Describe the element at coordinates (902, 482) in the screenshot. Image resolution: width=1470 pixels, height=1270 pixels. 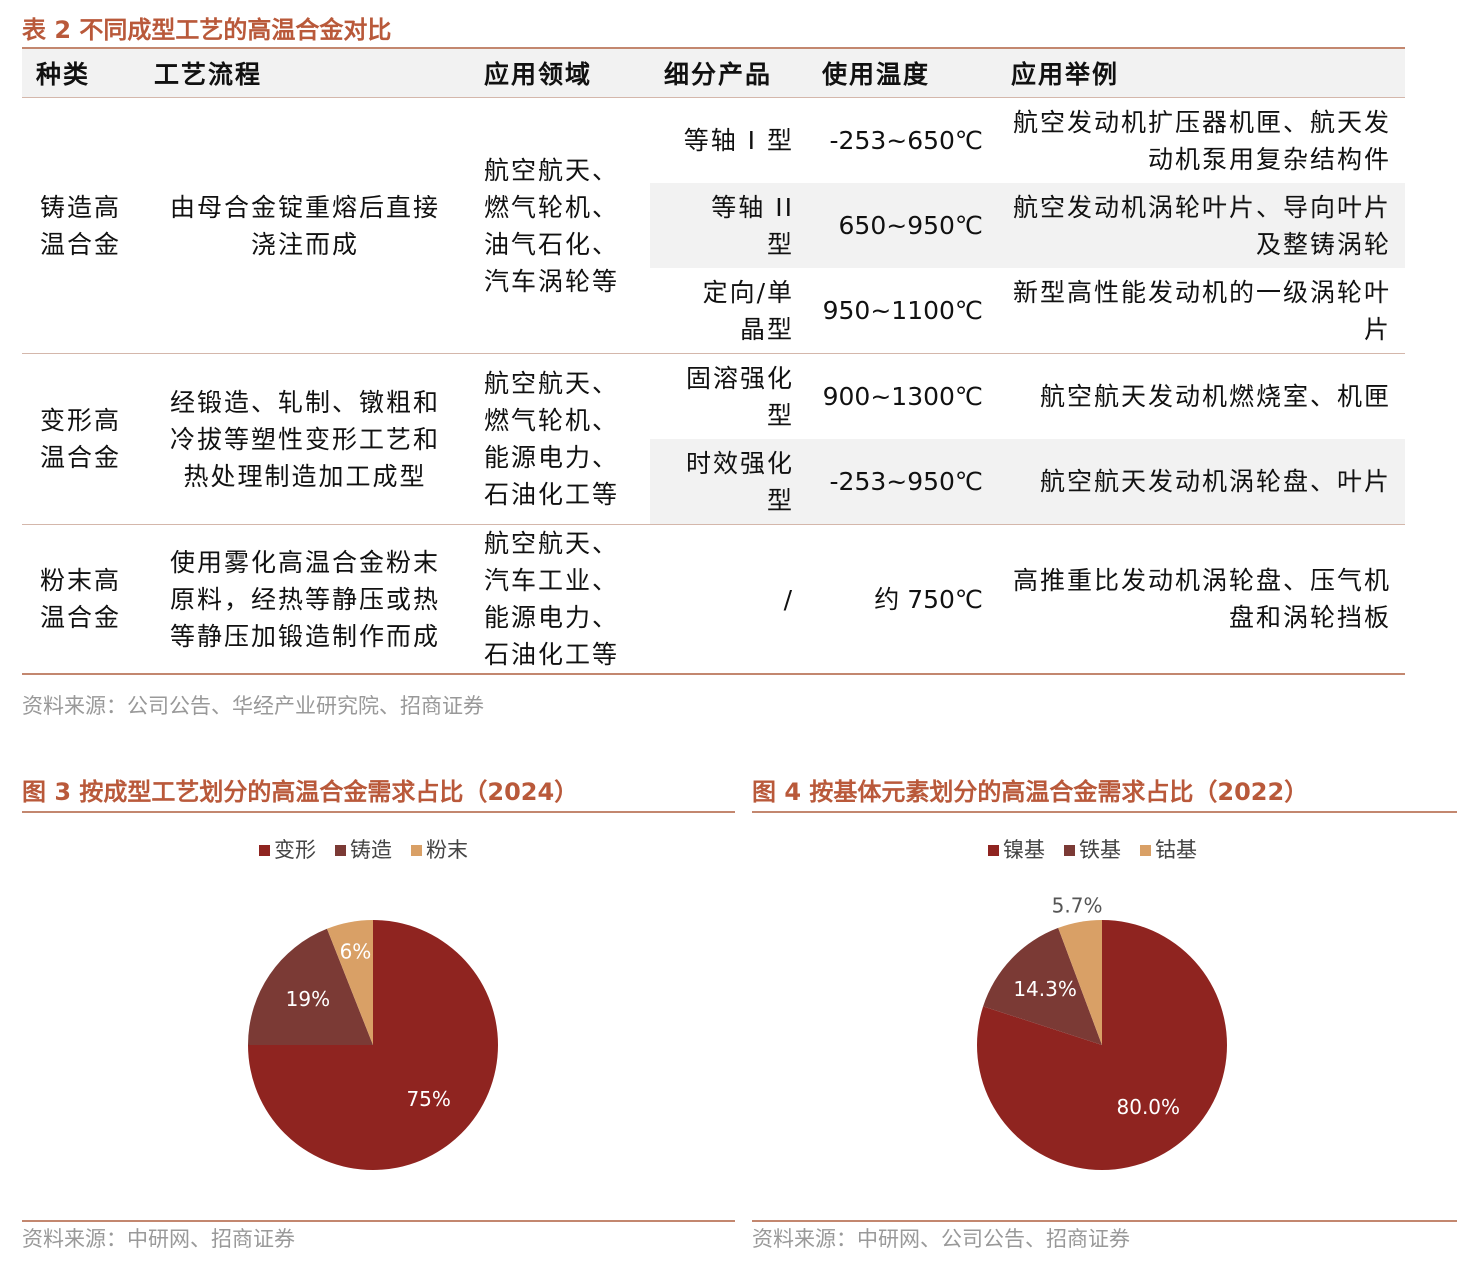
I see `temperature-cell: -253~950℃` at that location.